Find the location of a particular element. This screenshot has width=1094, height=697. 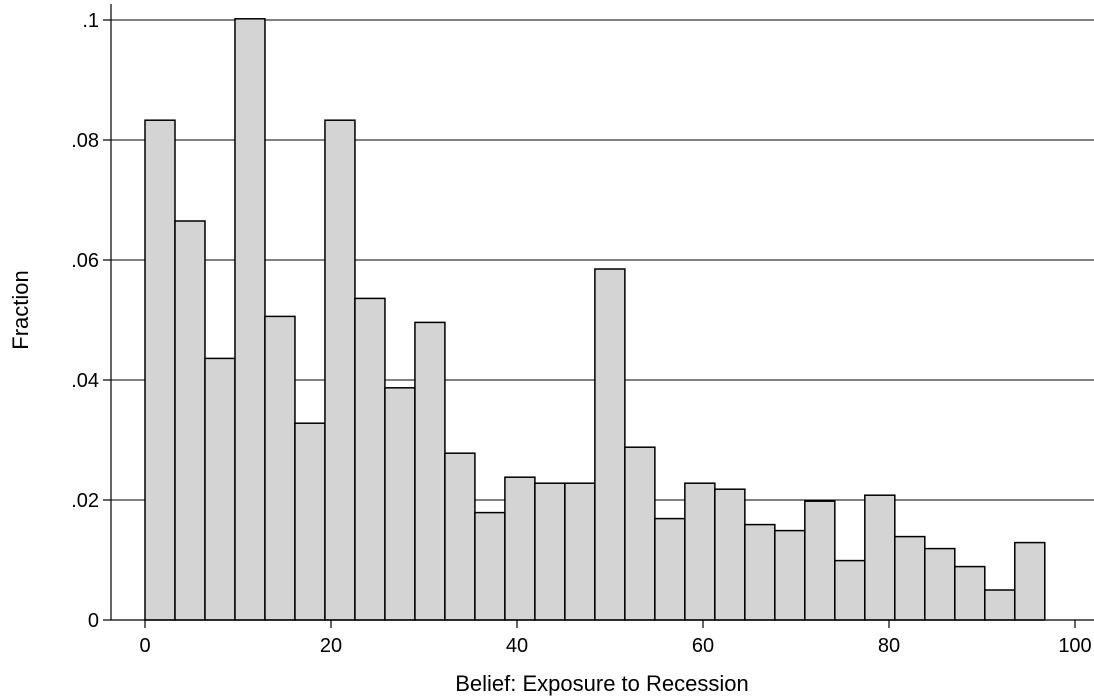

x-tick-label: 60 is located at coordinates (703, 646).